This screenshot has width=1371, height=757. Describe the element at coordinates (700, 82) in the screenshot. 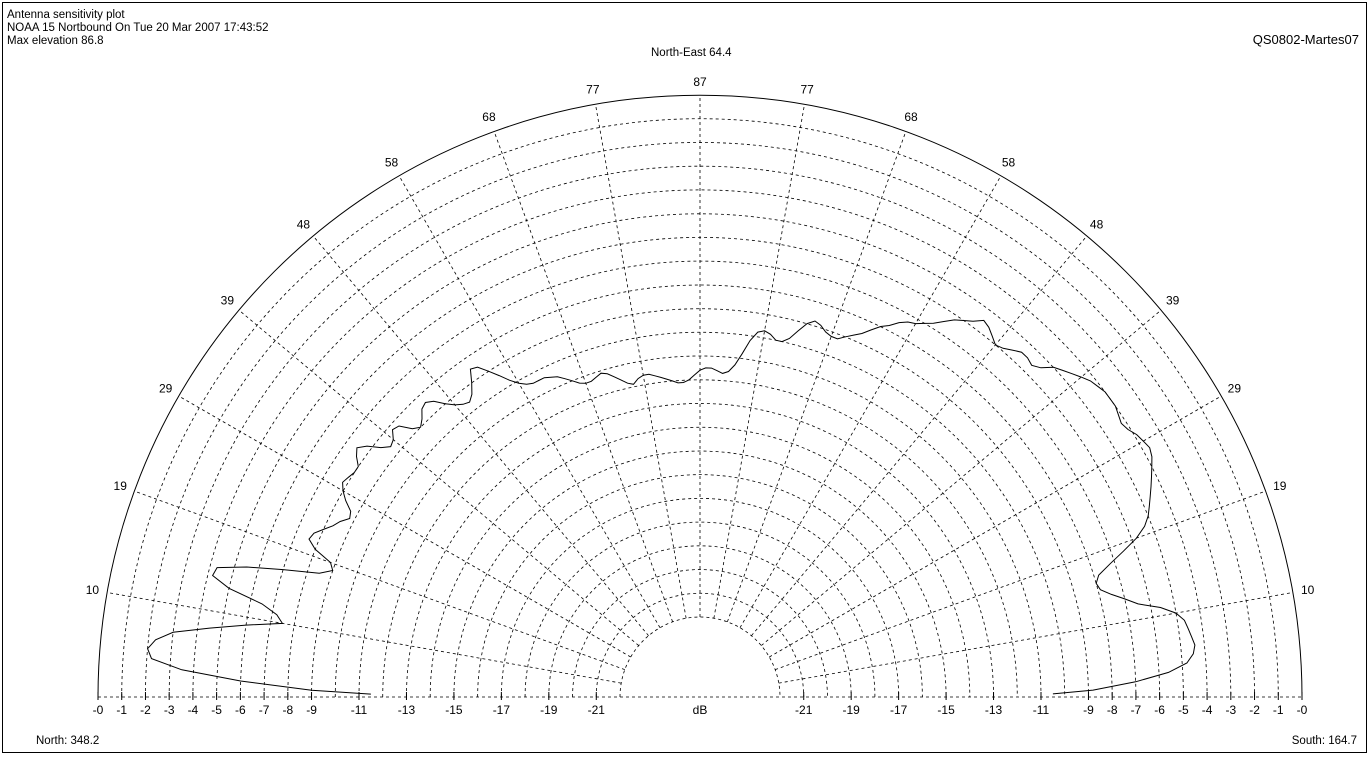

I see `angular-tick-label: 87` at that location.